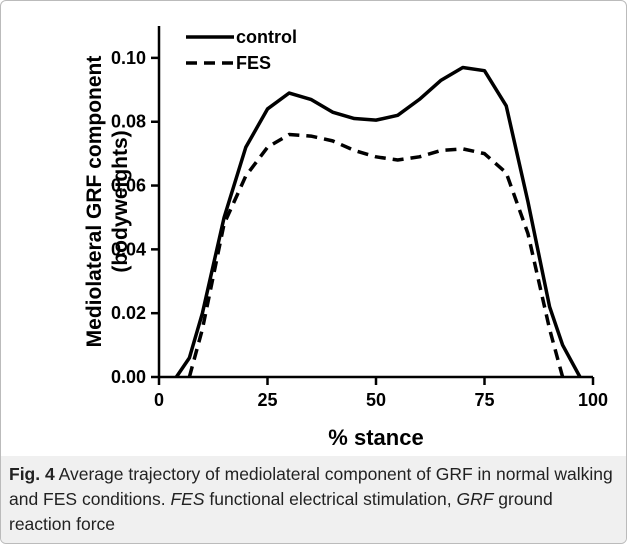  What do you see at coordinates (484, 400) in the screenshot?
I see `x-tick-label: 75` at bounding box center [484, 400].